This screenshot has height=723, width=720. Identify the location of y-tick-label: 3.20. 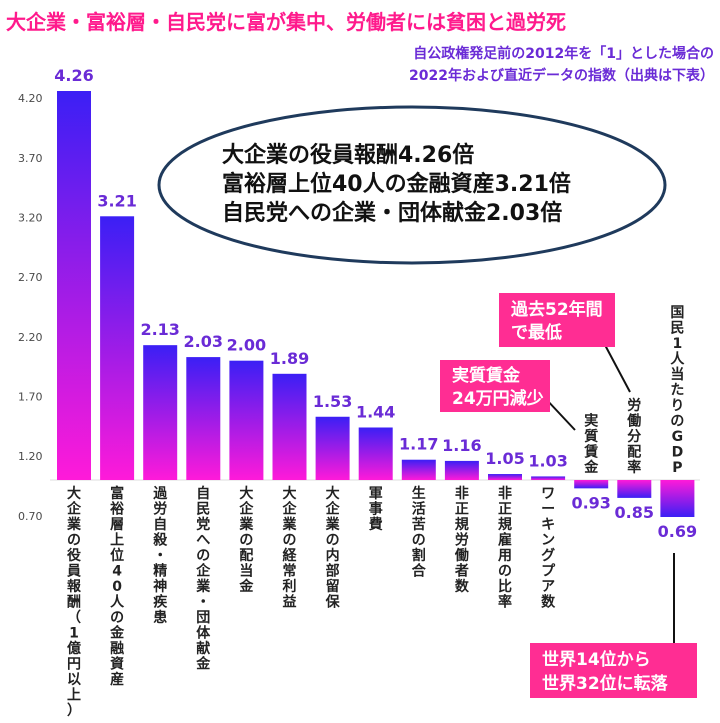
(30, 217).